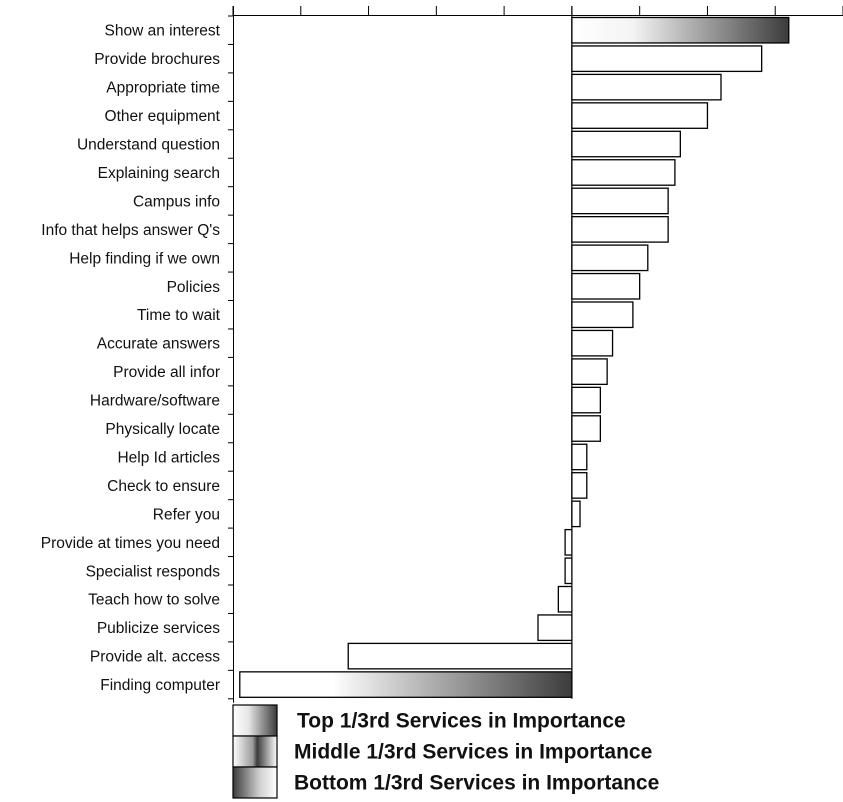 The width and height of the screenshot is (843, 802). Describe the element at coordinates (162, 429) in the screenshot. I see `category-label: Physically locate` at that location.